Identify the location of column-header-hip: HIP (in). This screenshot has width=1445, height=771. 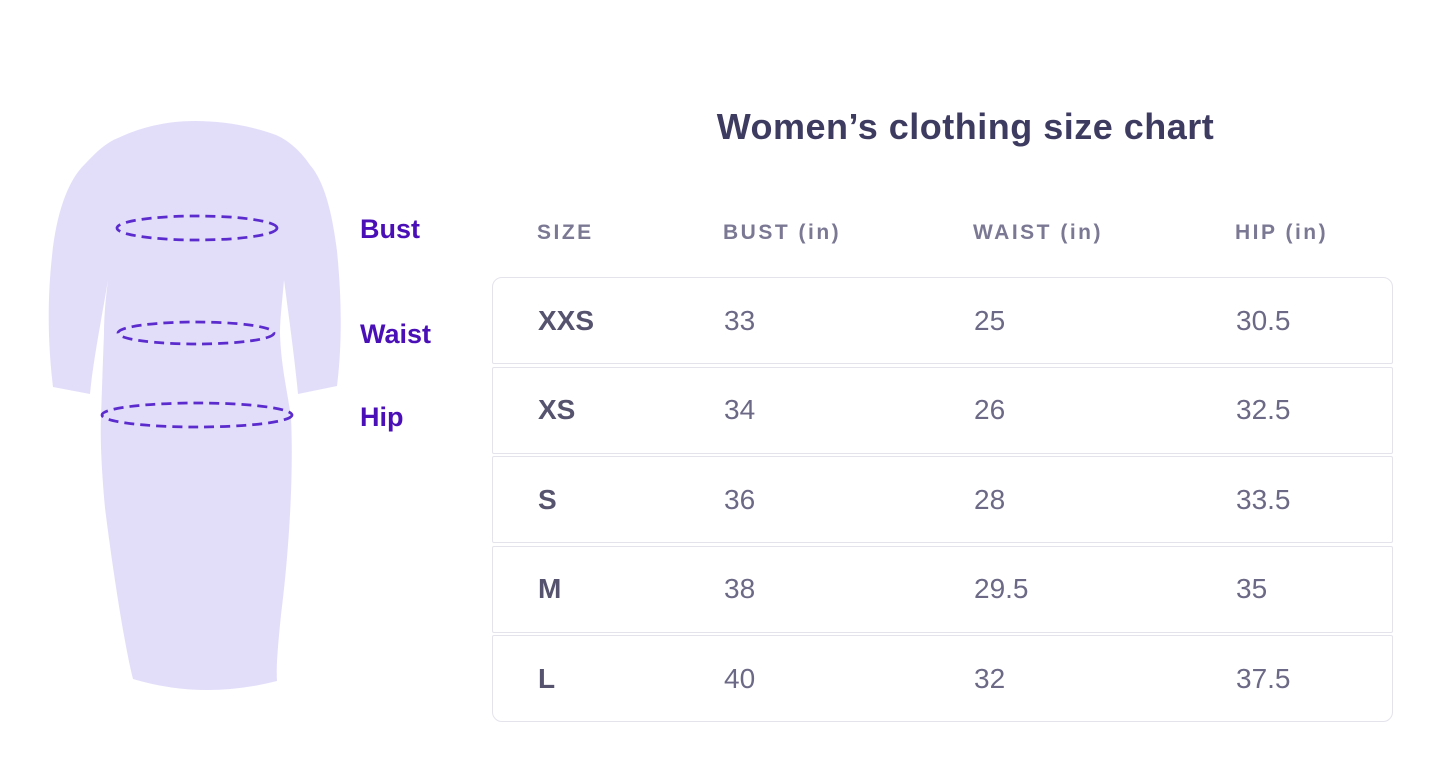
(1282, 232).